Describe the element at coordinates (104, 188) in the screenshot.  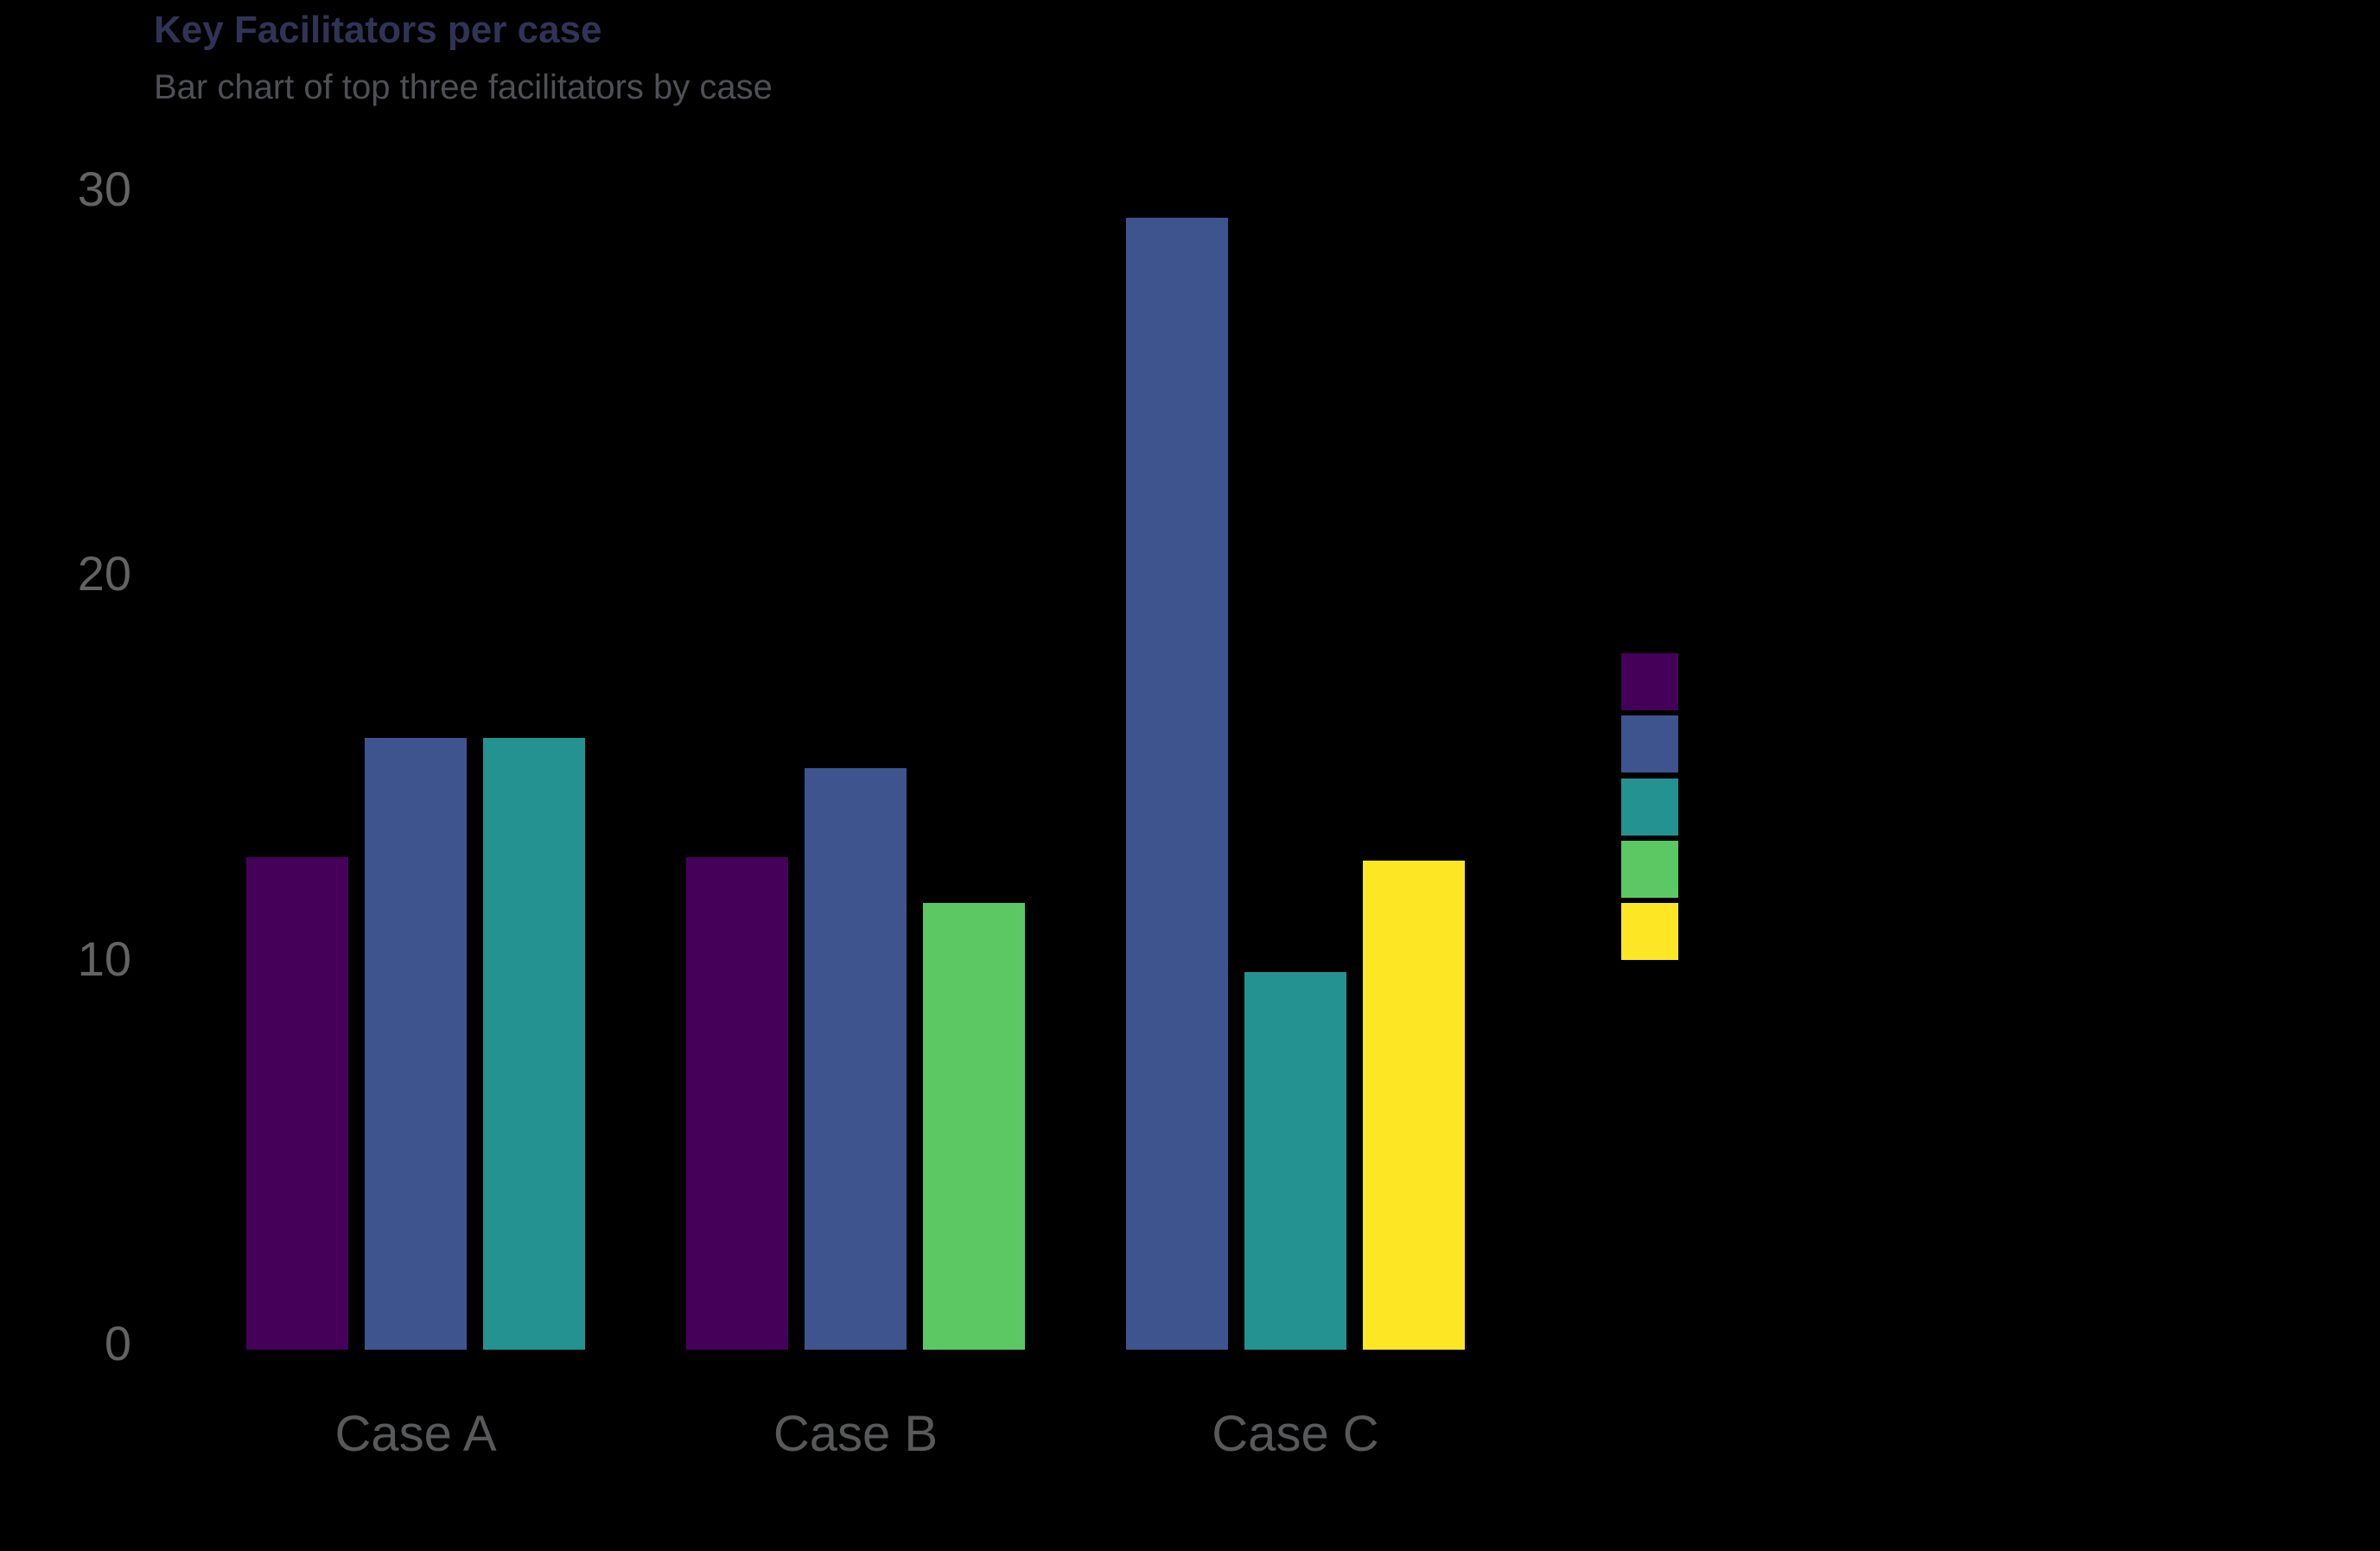
I see `y-axis-tick-label: 30` at that location.